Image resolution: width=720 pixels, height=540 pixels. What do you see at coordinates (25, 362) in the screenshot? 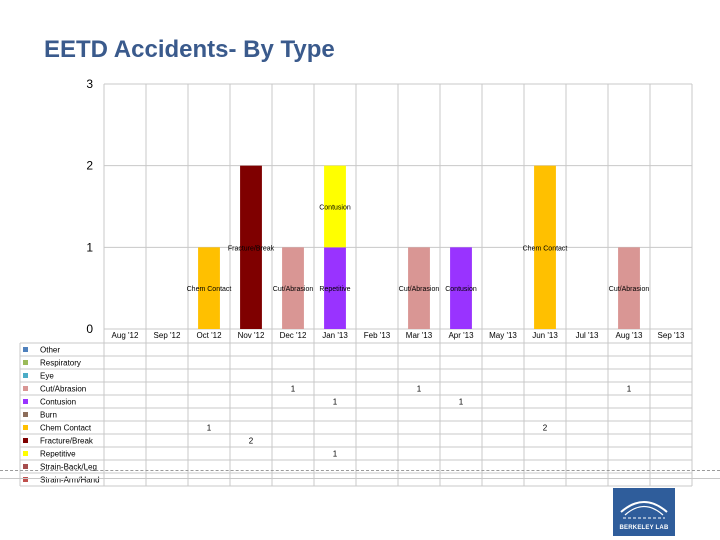
I see `legend-key-respiratory` at bounding box center [25, 362].